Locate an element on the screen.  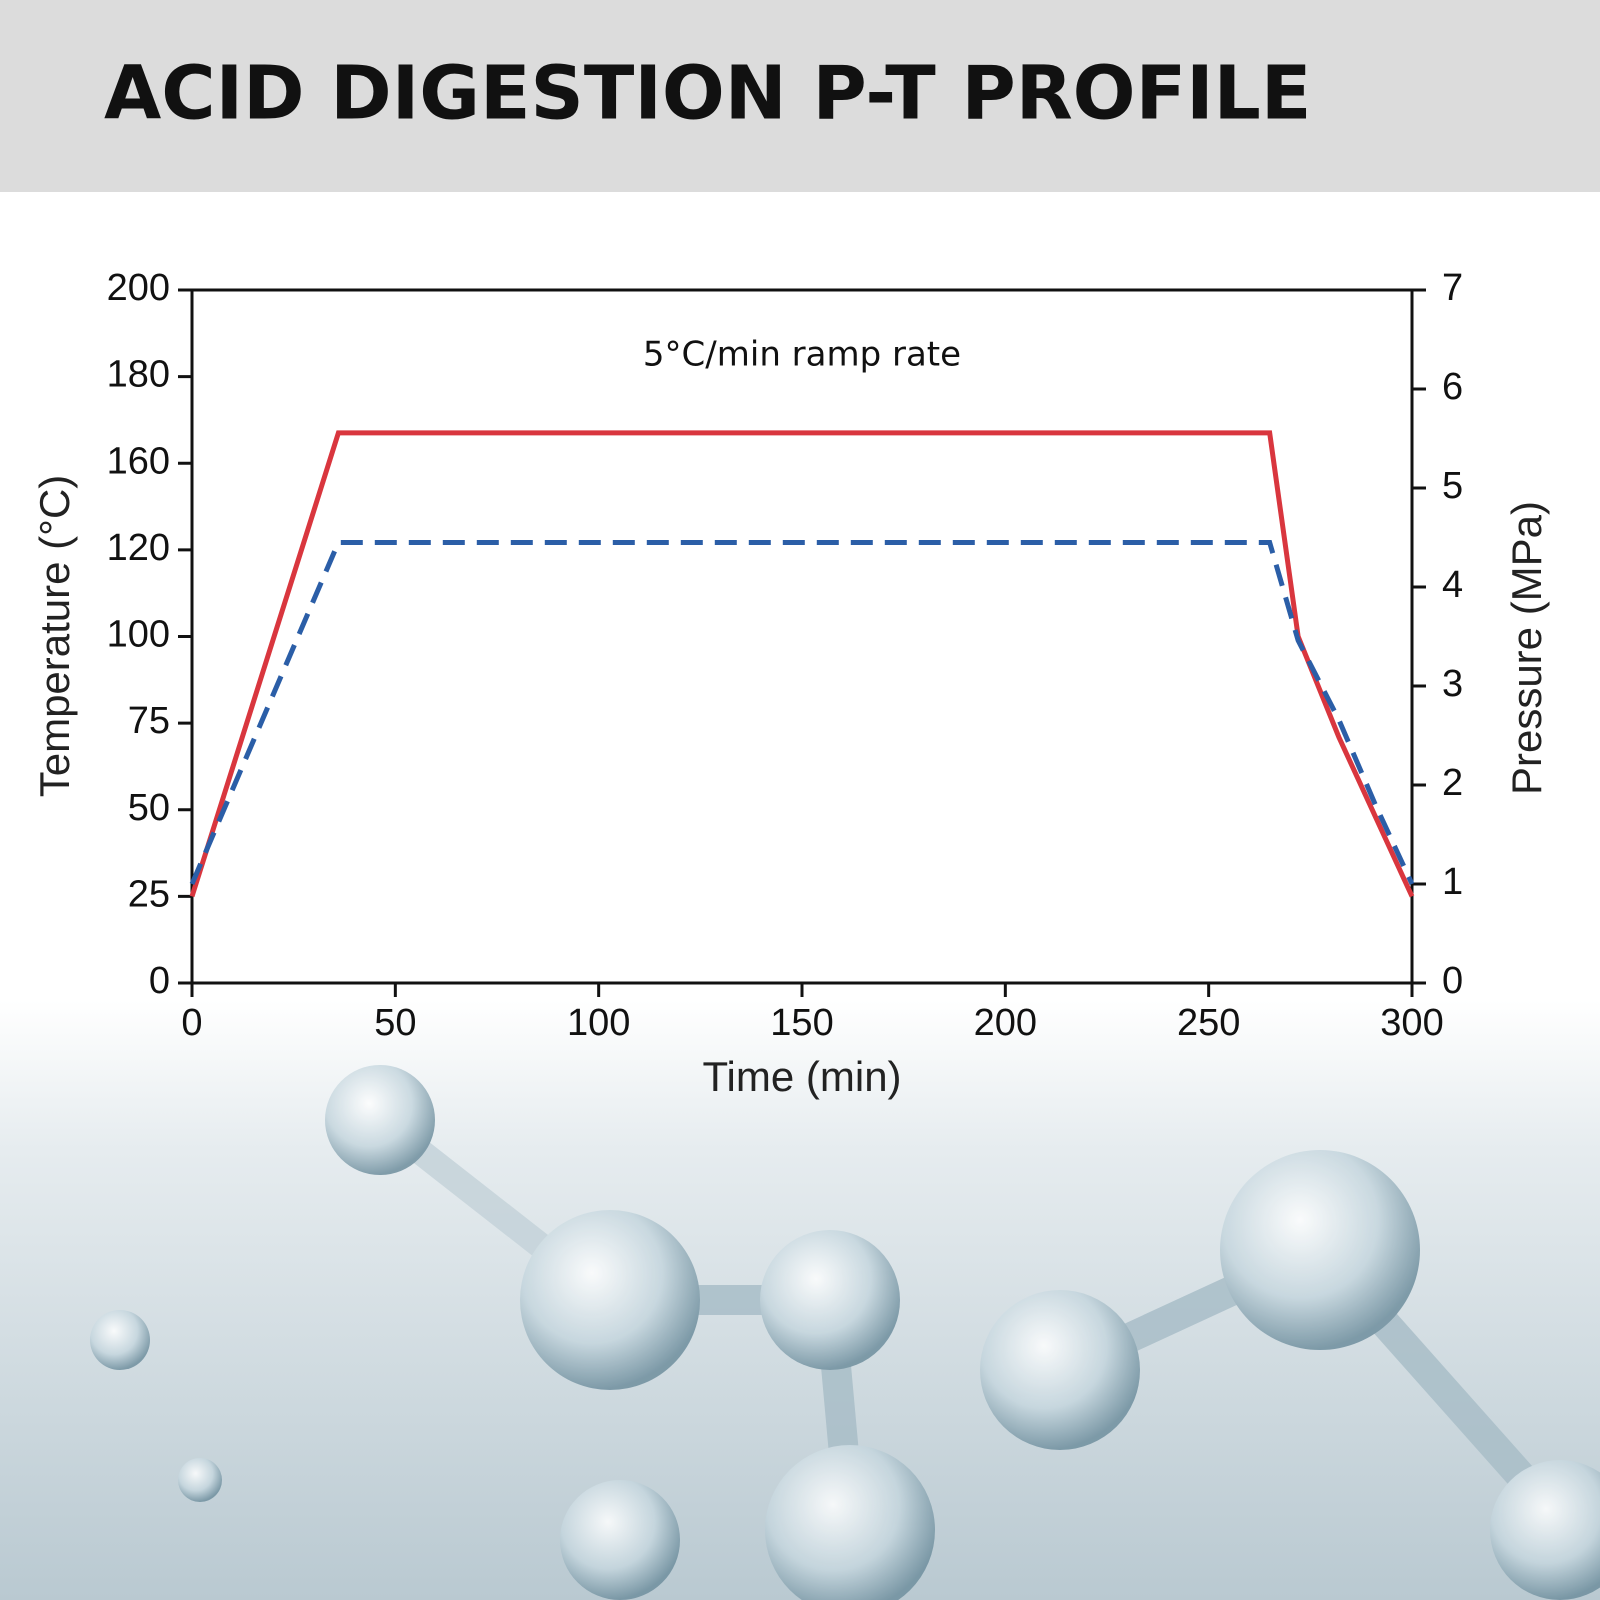
y2-tick-label: 4 is located at coordinates (1452, 585).